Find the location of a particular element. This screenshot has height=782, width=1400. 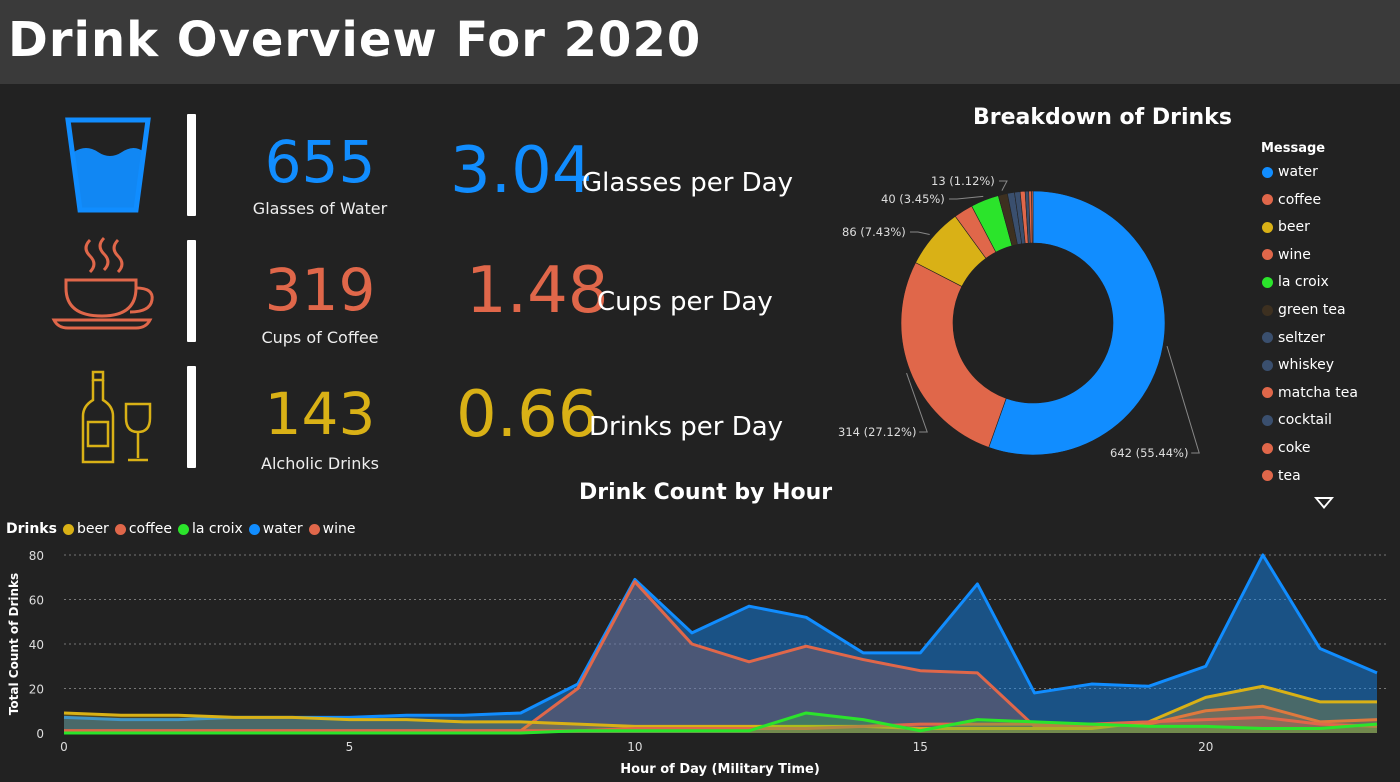

alcohol-rate: 0.66 is located at coordinates (527, 415).